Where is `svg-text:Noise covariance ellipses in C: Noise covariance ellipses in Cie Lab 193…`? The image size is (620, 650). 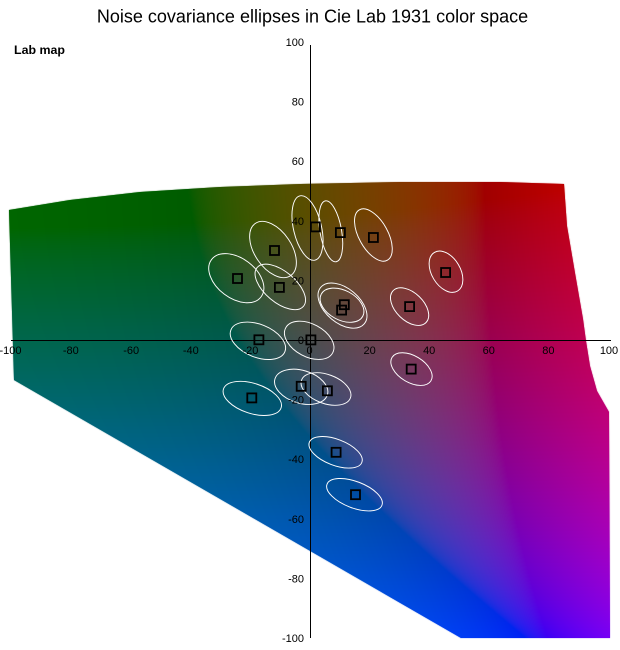 svg-text:Noise covariance ellipses in C: Noise covariance ellipses in Cie Lab 193… is located at coordinates (312, 17).